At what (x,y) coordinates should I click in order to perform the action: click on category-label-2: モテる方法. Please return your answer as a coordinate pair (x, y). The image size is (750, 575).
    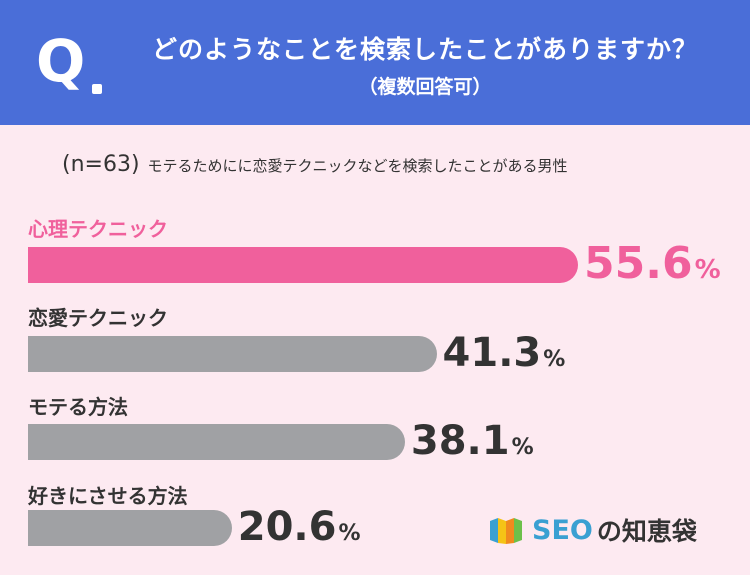
    Looking at the image, I should click on (78, 407).